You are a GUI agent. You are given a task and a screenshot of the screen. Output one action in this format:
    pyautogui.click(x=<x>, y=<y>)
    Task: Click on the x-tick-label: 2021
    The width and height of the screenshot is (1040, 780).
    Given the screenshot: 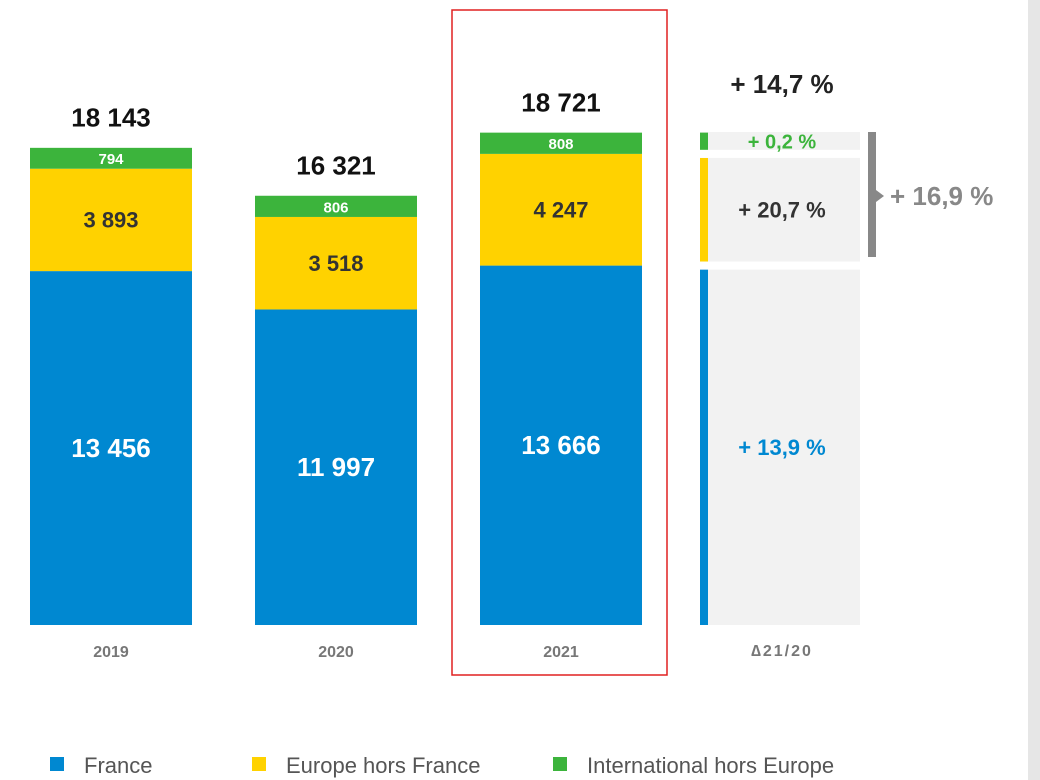 What is the action you would take?
    pyautogui.click(x=561, y=652)
    